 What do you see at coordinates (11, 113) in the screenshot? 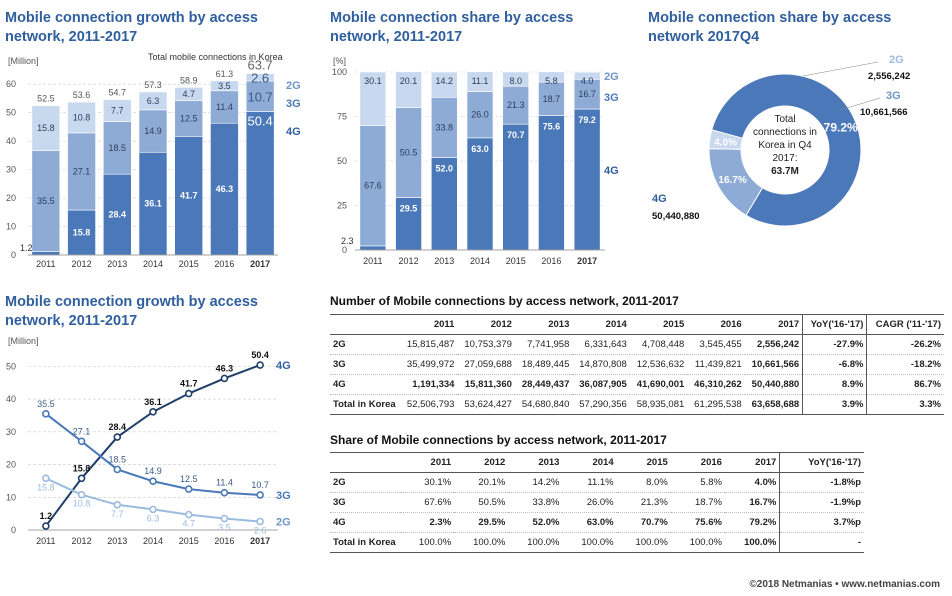
I see `y-tick-label: 50` at bounding box center [11, 113].